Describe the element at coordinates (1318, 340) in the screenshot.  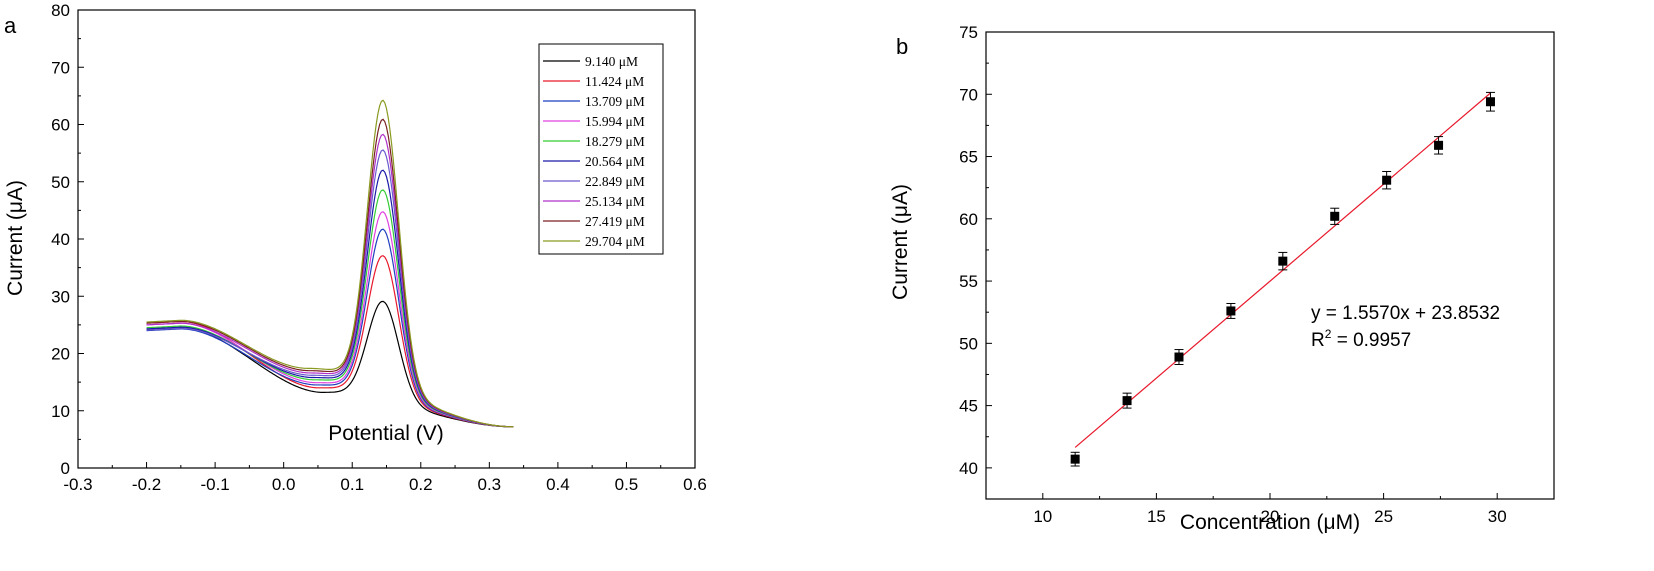
I see `r2-prefix: R` at that location.